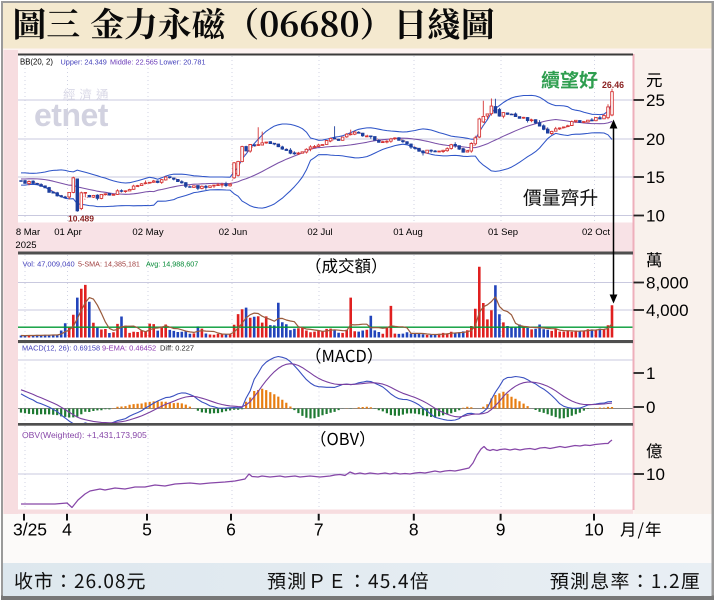 This screenshot has width=715, height=600. I want to click on svg-text: 10.489, so click(81, 219).